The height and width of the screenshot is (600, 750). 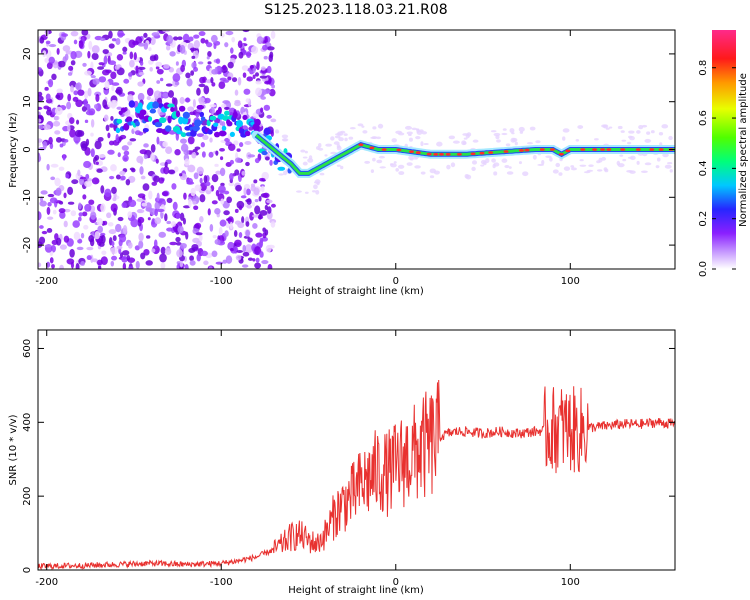 I want to click on spectrogram-ytick-label: 20, so click(x=27, y=54).